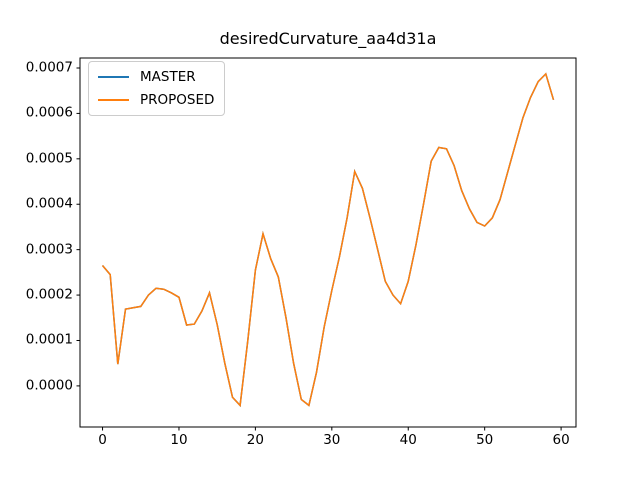 Image resolution: width=640 pixels, height=480 pixels. What do you see at coordinates (49, 203) in the screenshot?
I see `y-tick-label: 0.0004` at bounding box center [49, 203].